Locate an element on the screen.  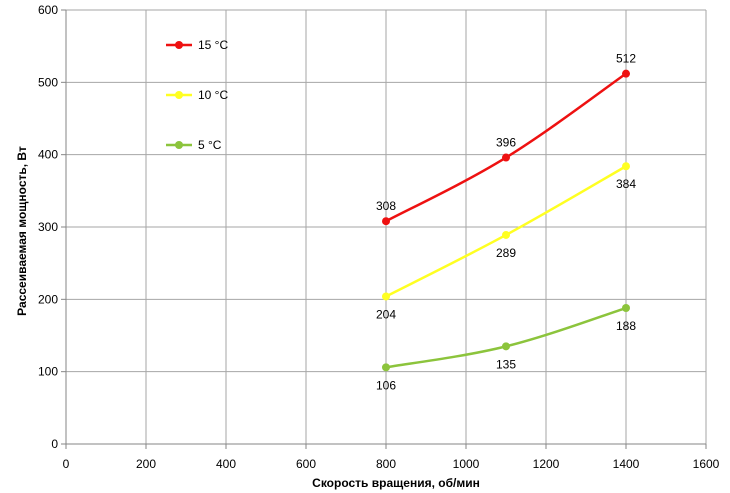
y-axis-title: Рассеиваемая мощность, Вт is located at coordinates (22, 231).